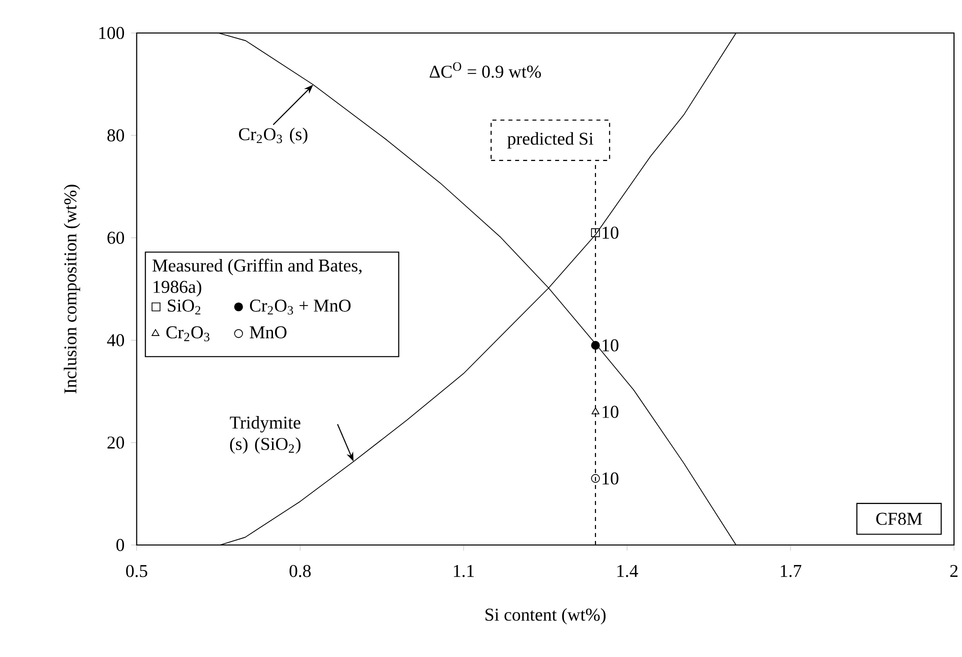  What do you see at coordinates (115, 340) in the screenshot?
I see `y-tick-label: 40` at bounding box center [115, 340].